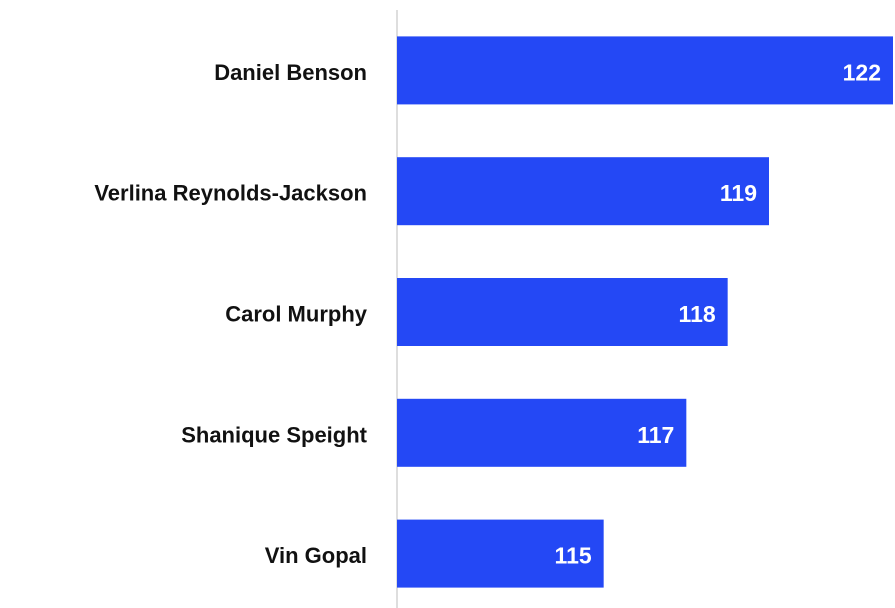 This screenshot has width=895, height=608. What do you see at coordinates (738, 193) in the screenshot?
I see `value-label: 119` at bounding box center [738, 193].